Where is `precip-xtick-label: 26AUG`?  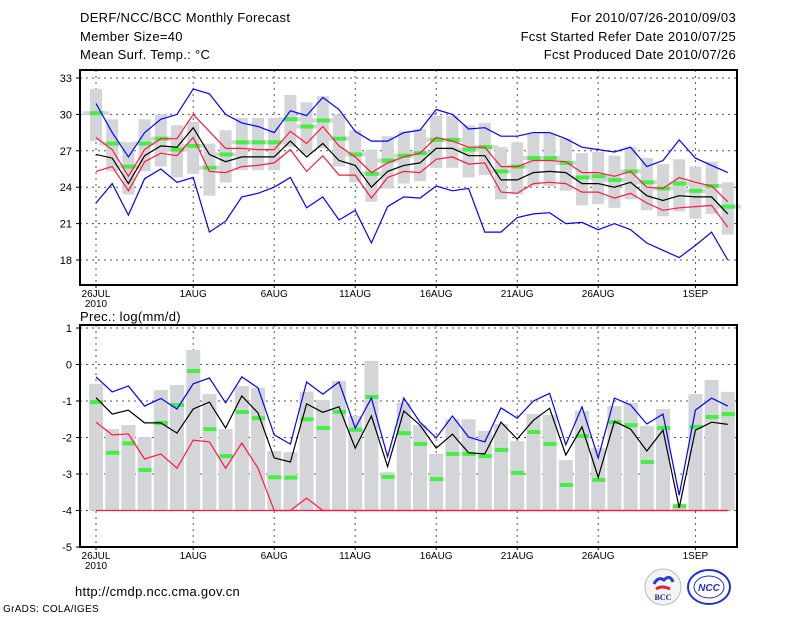 precip-xtick-label: 26AUG is located at coordinates (598, 556).